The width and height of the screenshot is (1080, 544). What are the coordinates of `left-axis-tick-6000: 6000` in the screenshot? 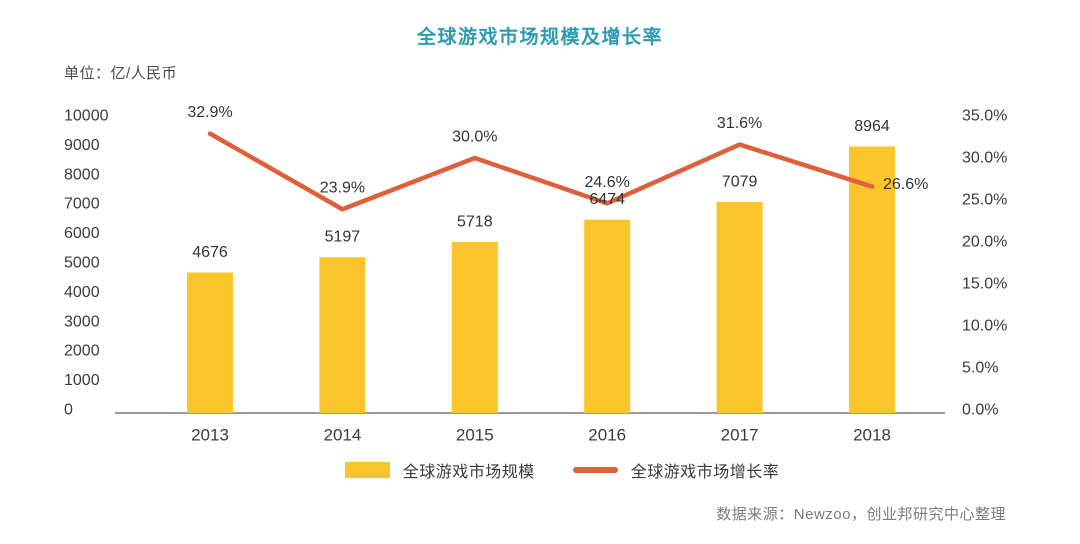 It's located at (82, 233).